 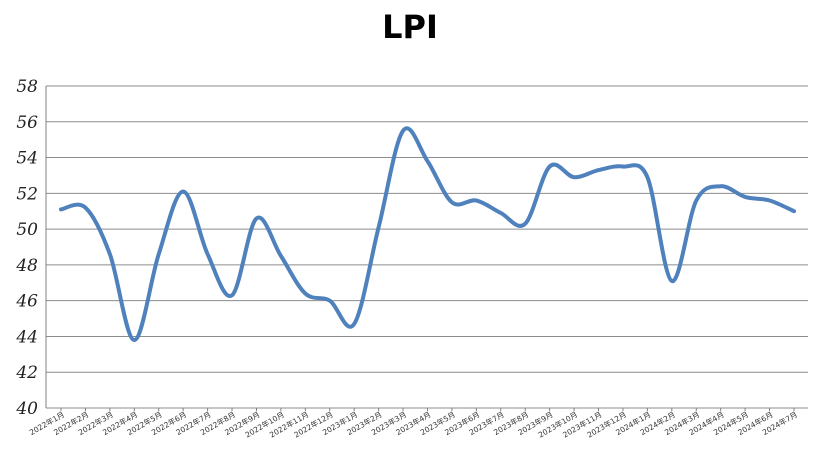 What do you see at coordinates (27, 159) in the screenshot?
I see `y-tick-label: 54` at bounding box center [27, 159].